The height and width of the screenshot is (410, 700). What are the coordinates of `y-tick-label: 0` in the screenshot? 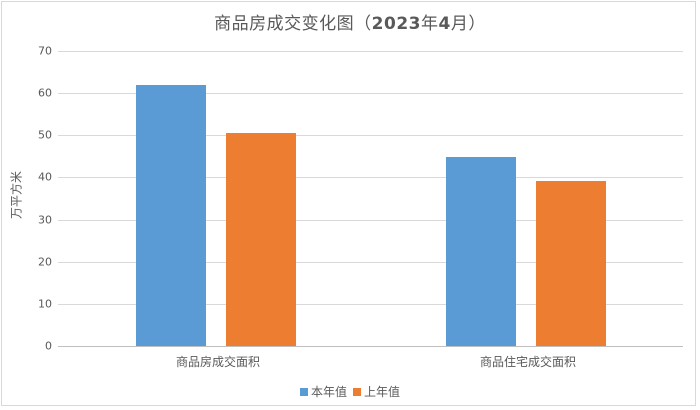 It's located at (48, 346).